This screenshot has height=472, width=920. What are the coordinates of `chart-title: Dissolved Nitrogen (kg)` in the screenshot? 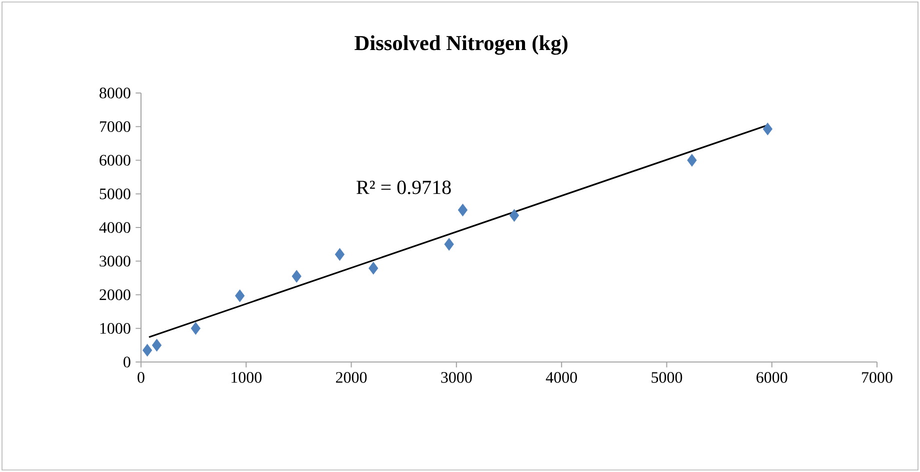 It's located at (461, 45).